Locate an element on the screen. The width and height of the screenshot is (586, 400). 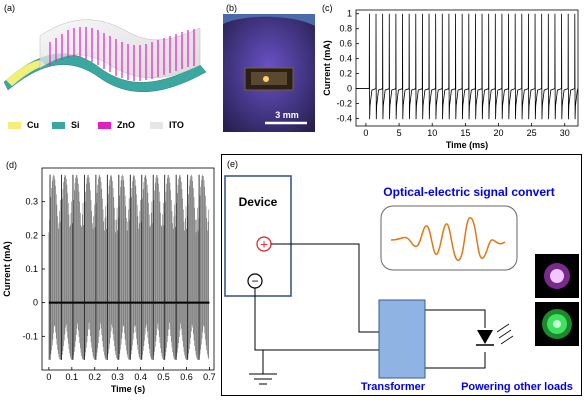
transformer-label: Transformer is located at coordinates (393, 387).